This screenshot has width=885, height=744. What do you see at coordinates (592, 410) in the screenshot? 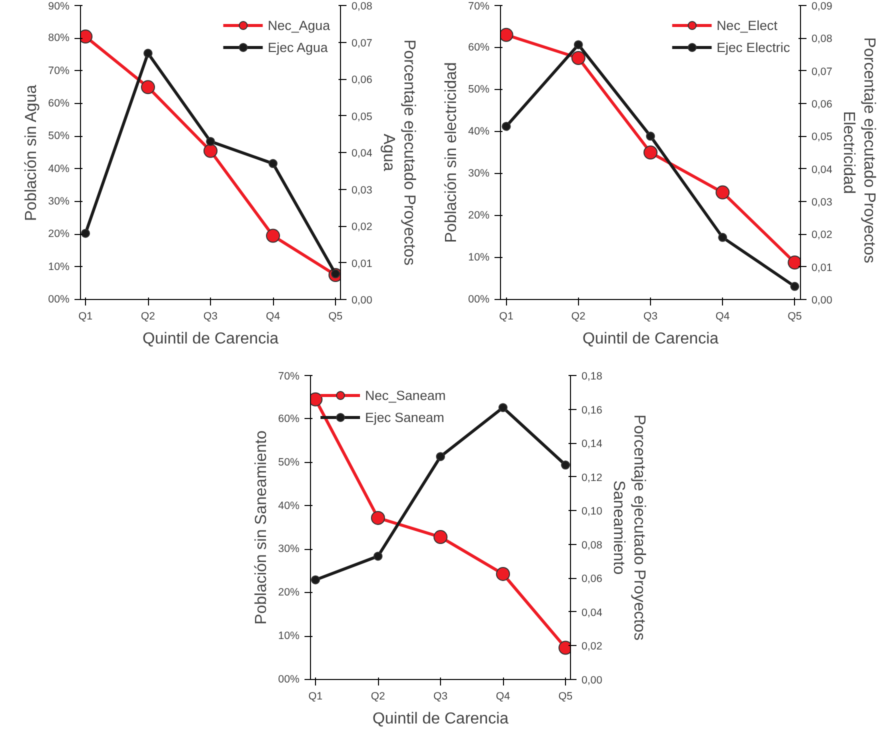
I see `y2-tick-label: 0,16` at bounding box center [592, 410].